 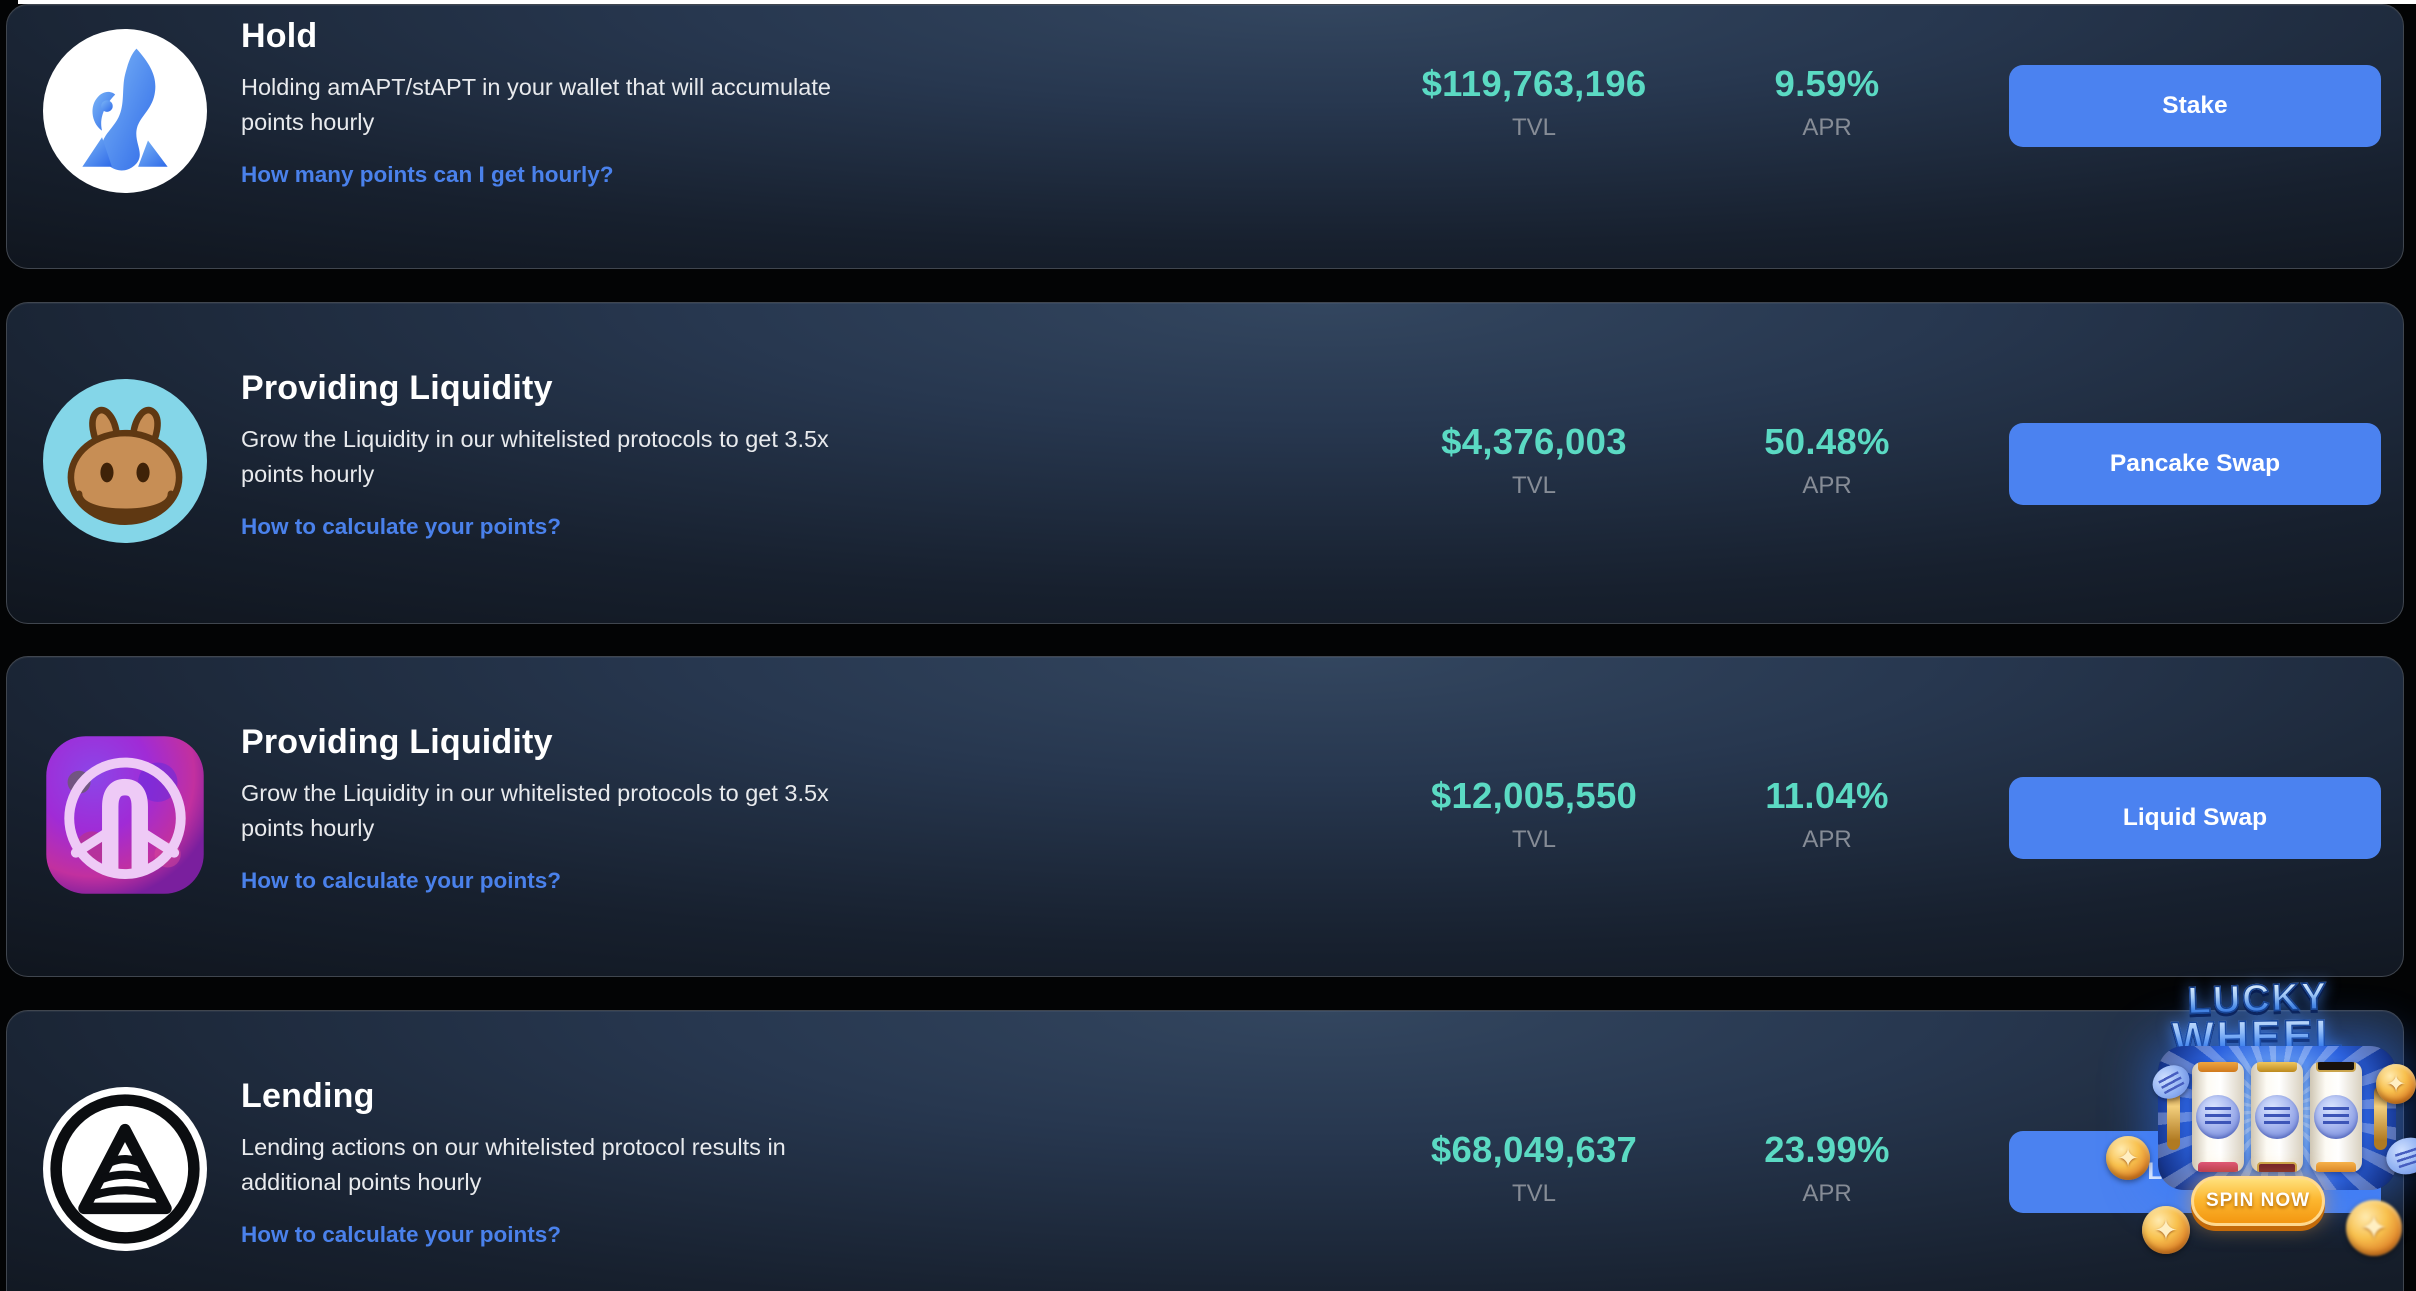 What do you see at coordinates (1534, 441) in the screenshot?
I see `tvl-value: $4,376,003` at bounding box center [1534, 441].